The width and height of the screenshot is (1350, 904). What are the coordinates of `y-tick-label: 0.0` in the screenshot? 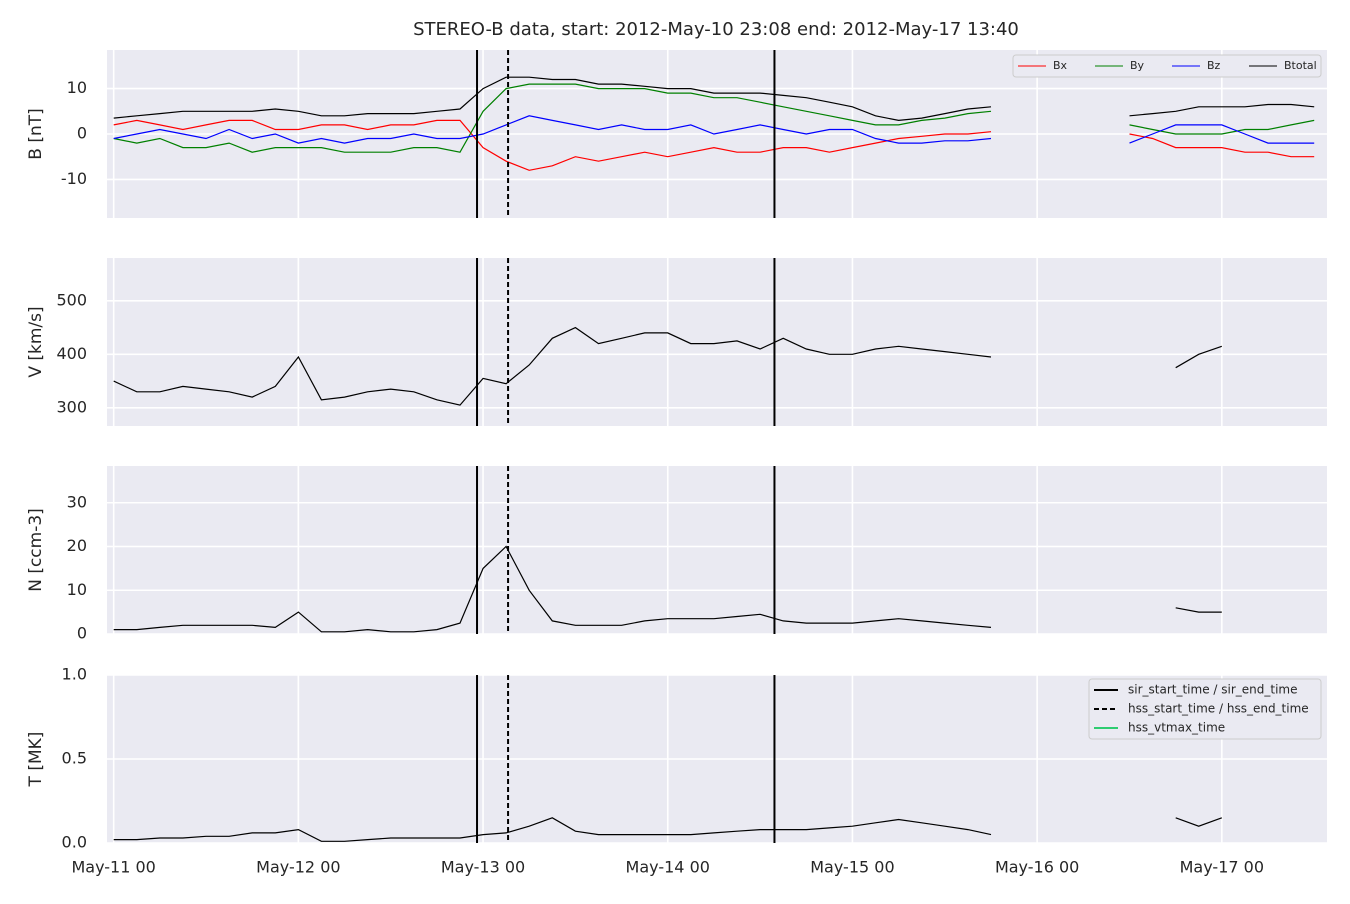 It's located at (74, 842).